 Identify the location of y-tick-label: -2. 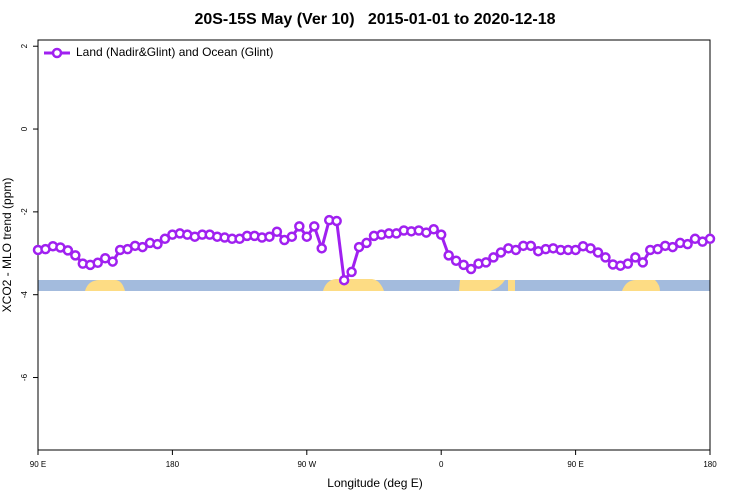
(24, 212).